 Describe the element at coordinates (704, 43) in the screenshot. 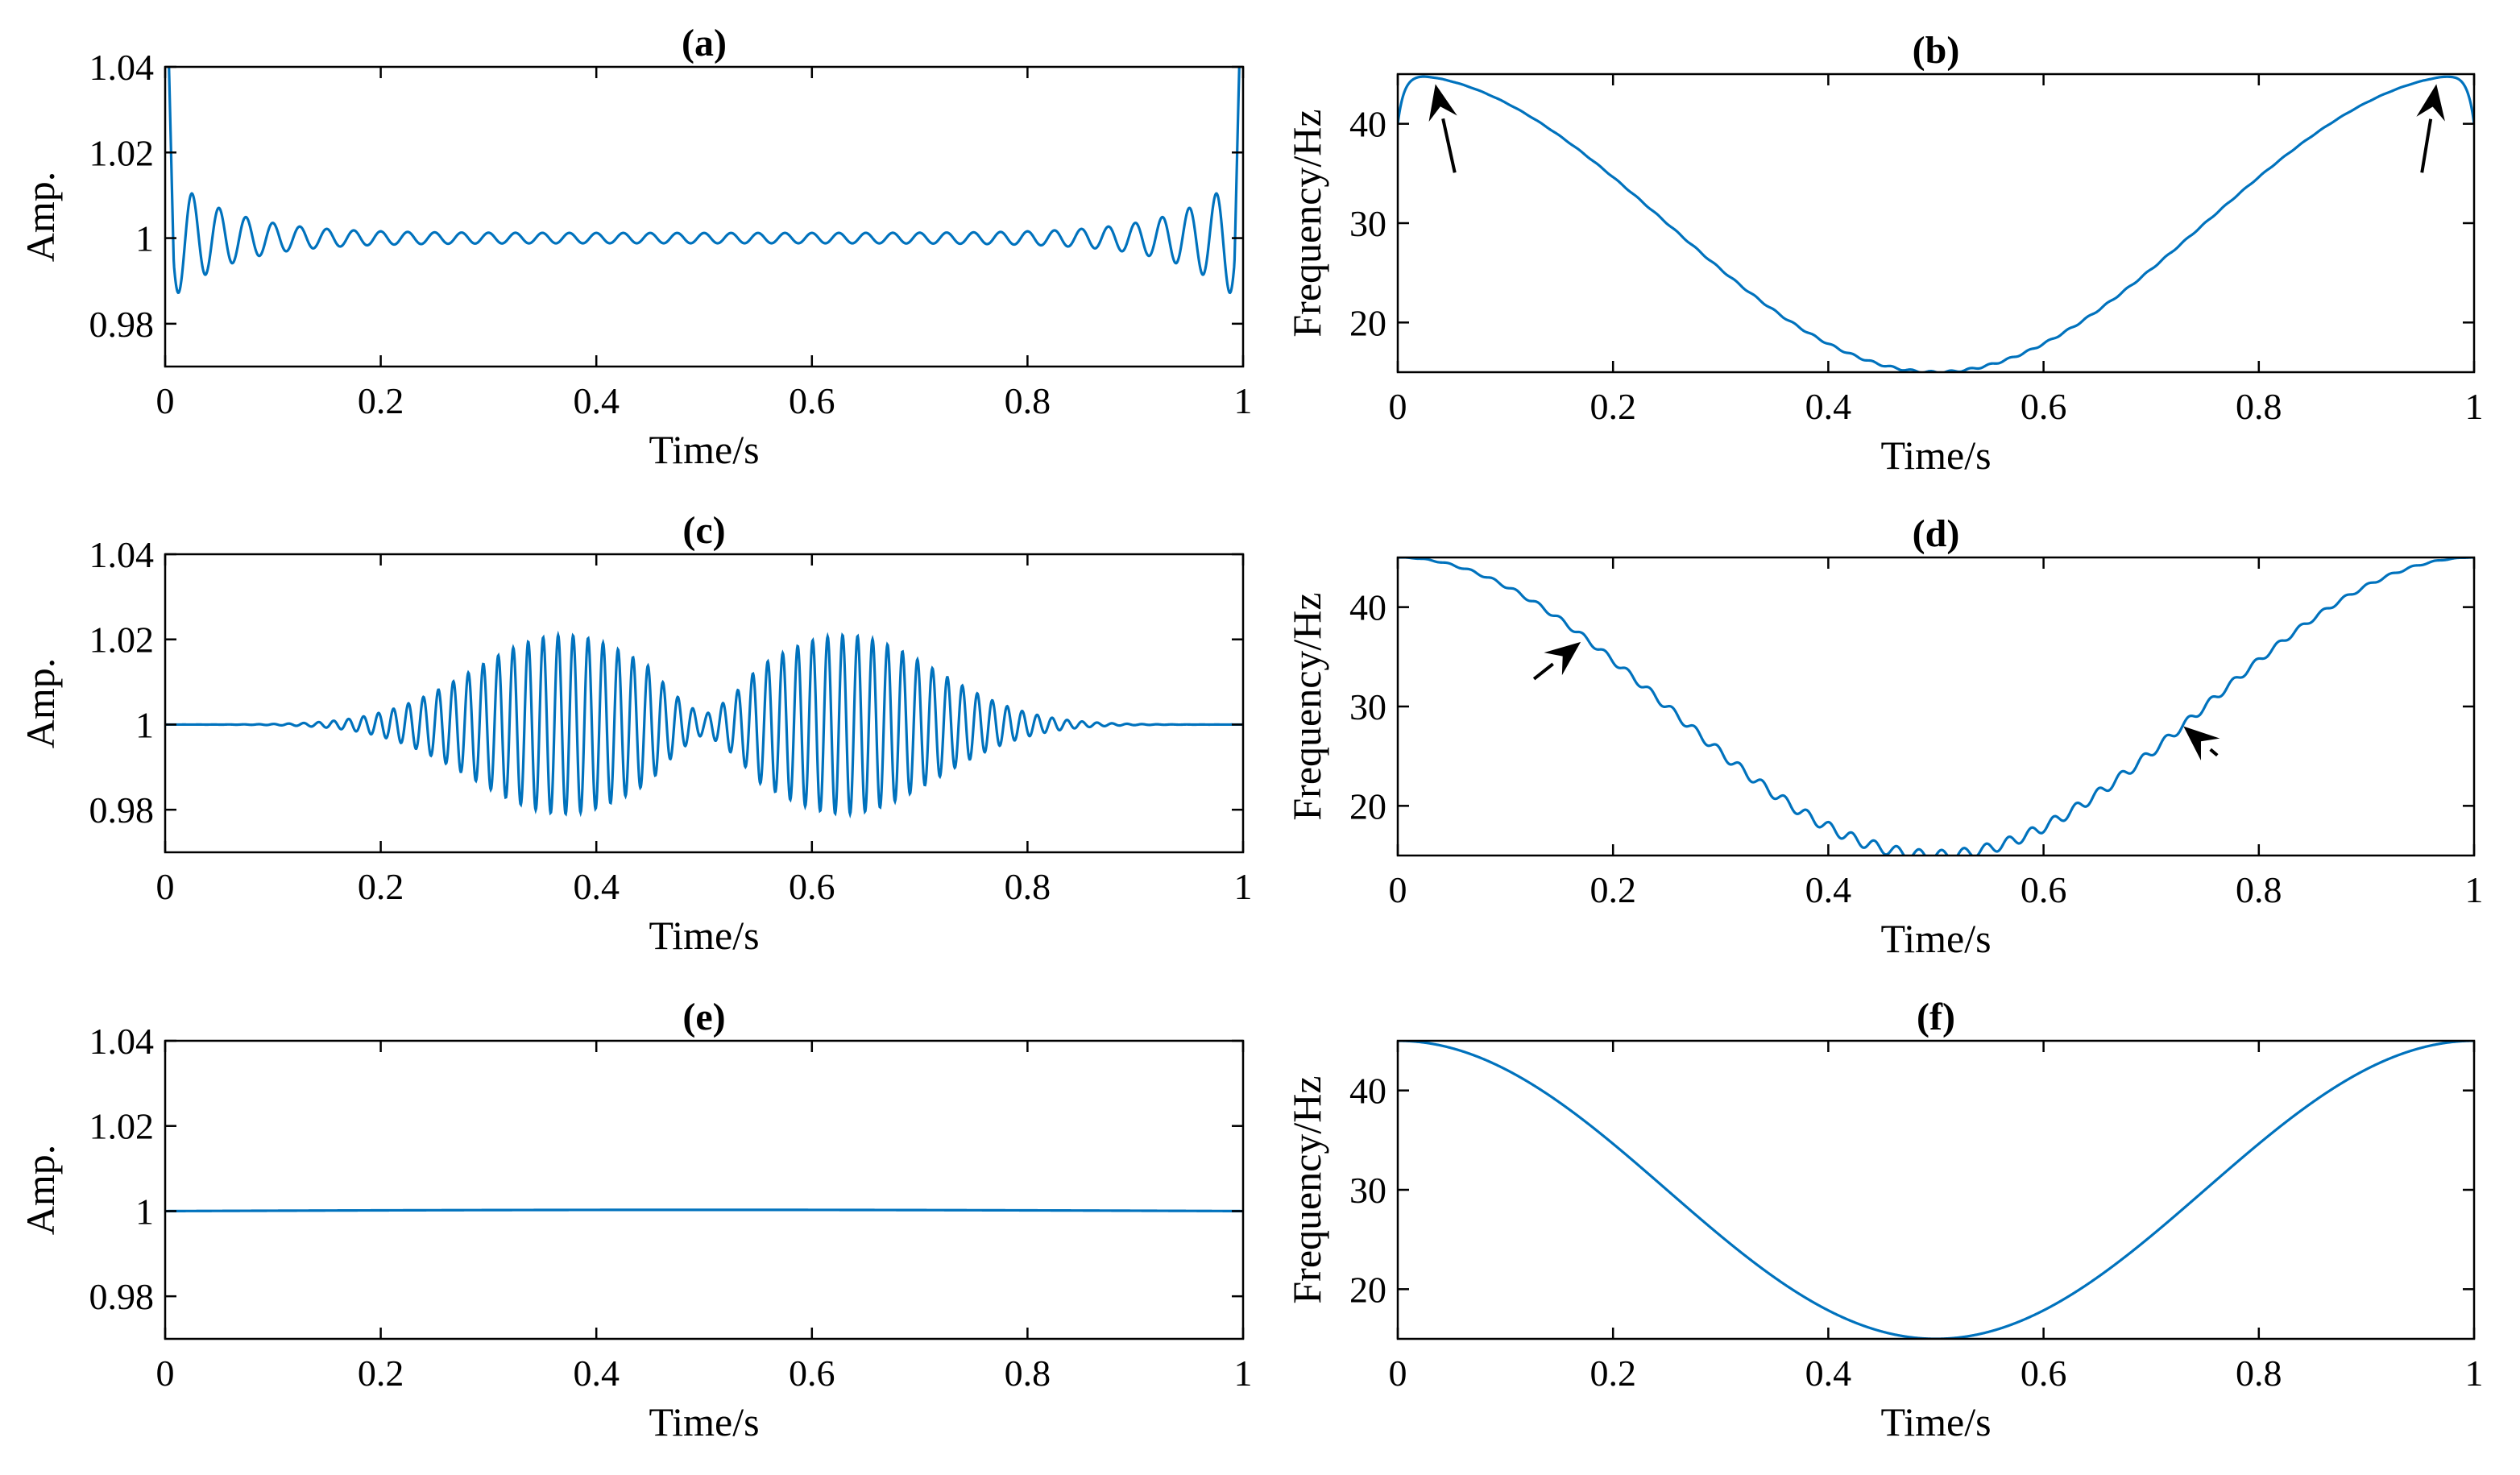

I see `panel-title: (a)` at that location.